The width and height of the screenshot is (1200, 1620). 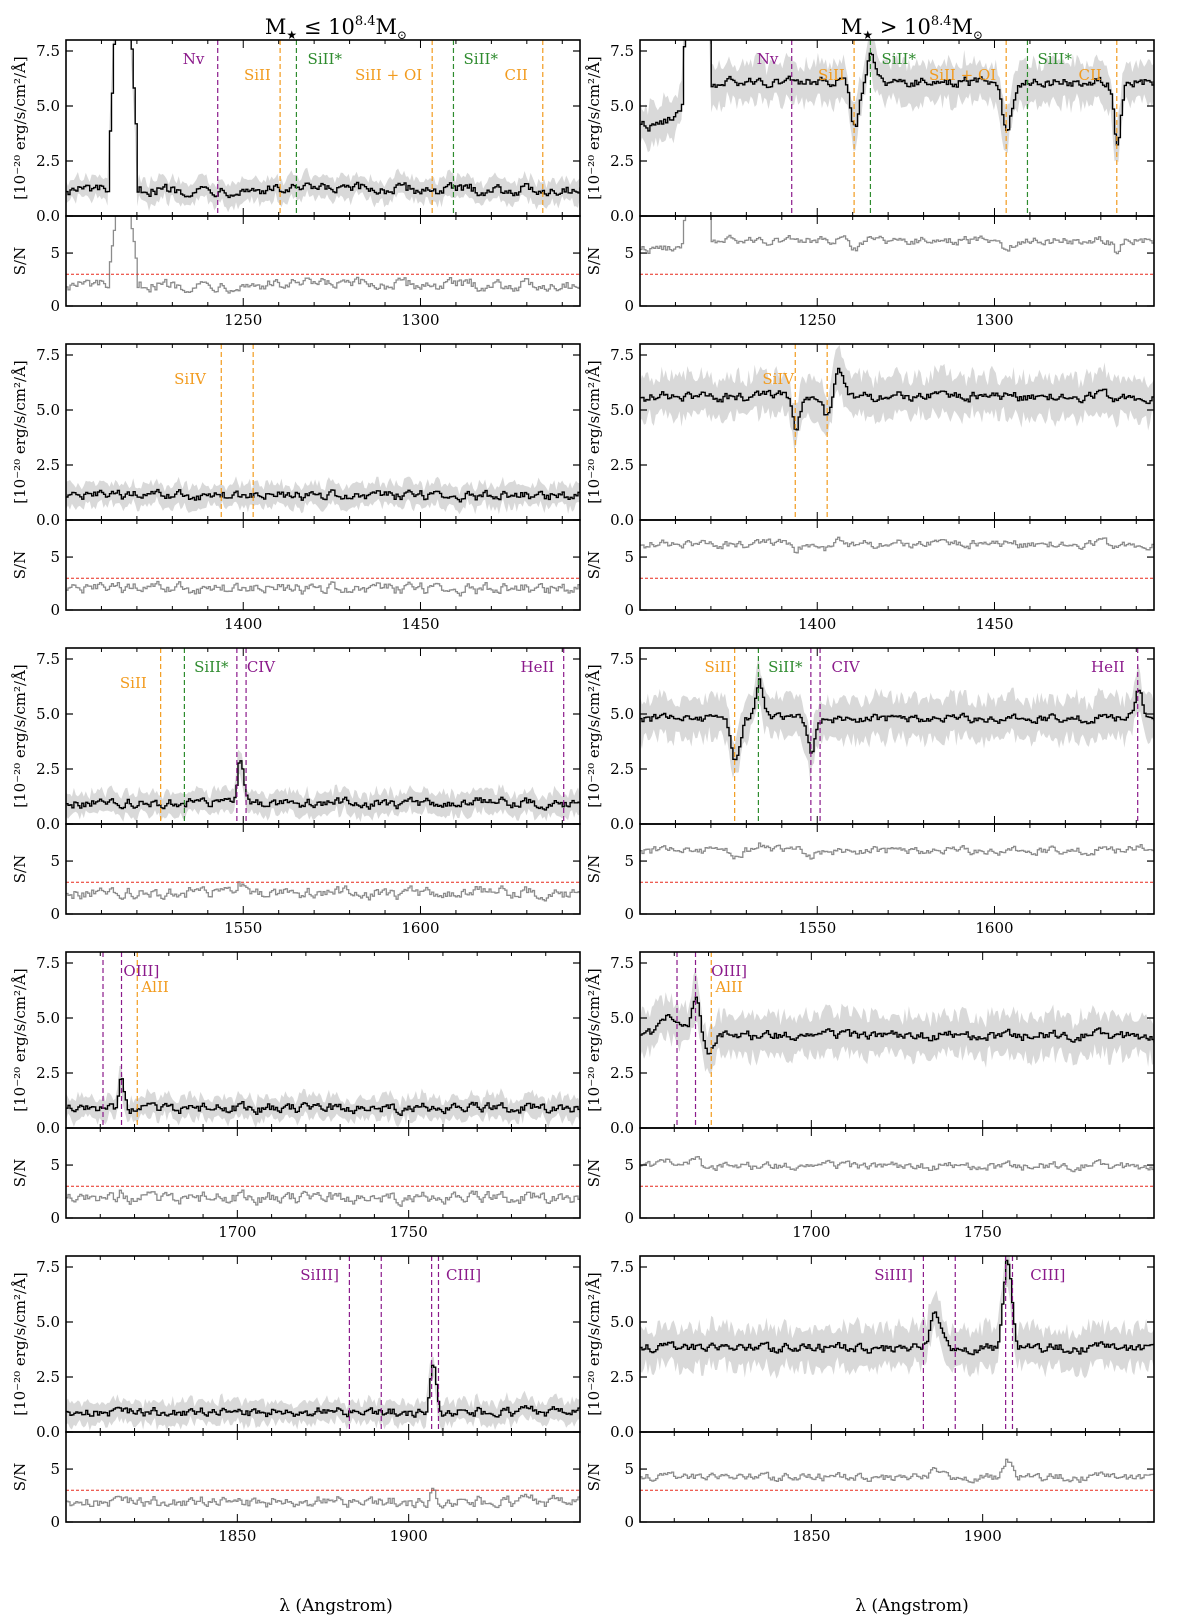 What do you see at coordinates (768, 59) in the screenshot?
I see `spectral-line-label: Nv` at bounding box center [768, 59].